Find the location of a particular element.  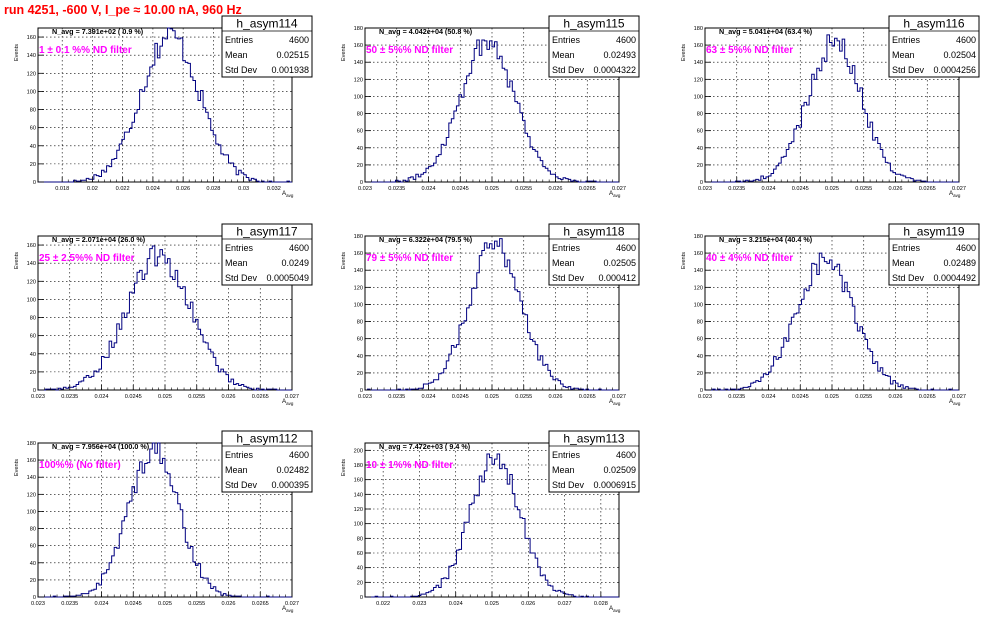

filter-label: 50 ± 5%% ND filter is located at coordinates (409, 50).